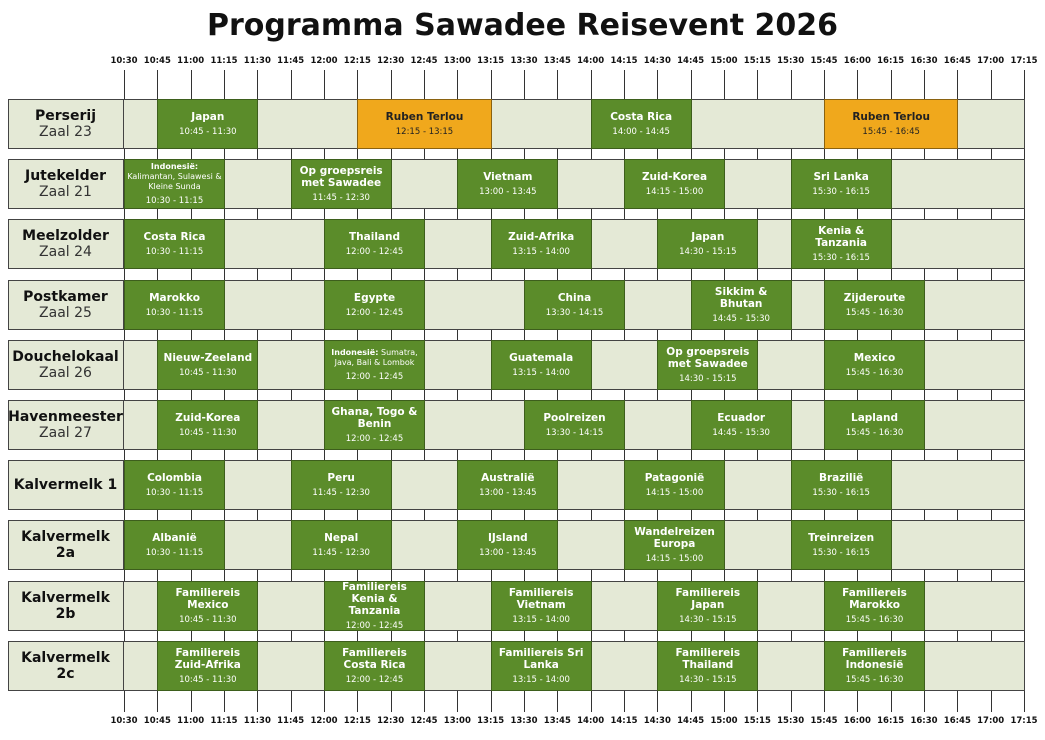  What do you see at coordinates (66, 184) in the screenshot?
I see `room-label: Jutekelder Zaal 21` at bounding box center [66, 184].